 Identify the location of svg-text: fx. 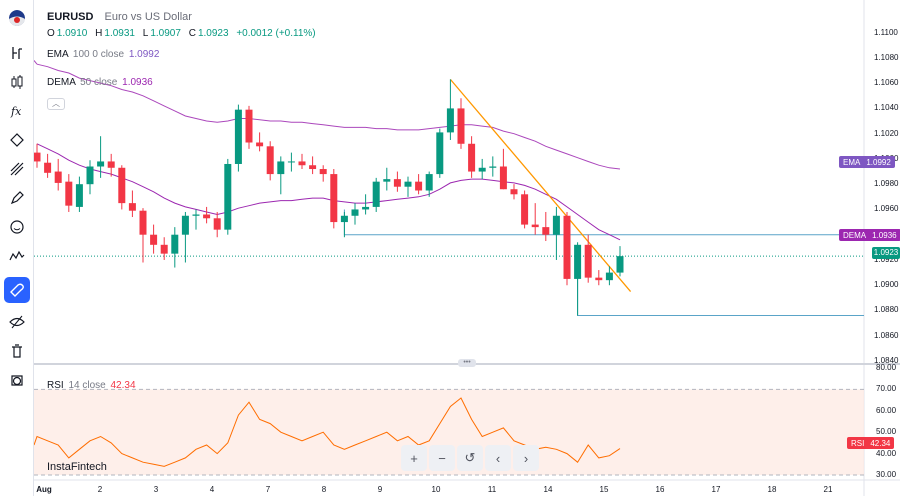
(16, 111).